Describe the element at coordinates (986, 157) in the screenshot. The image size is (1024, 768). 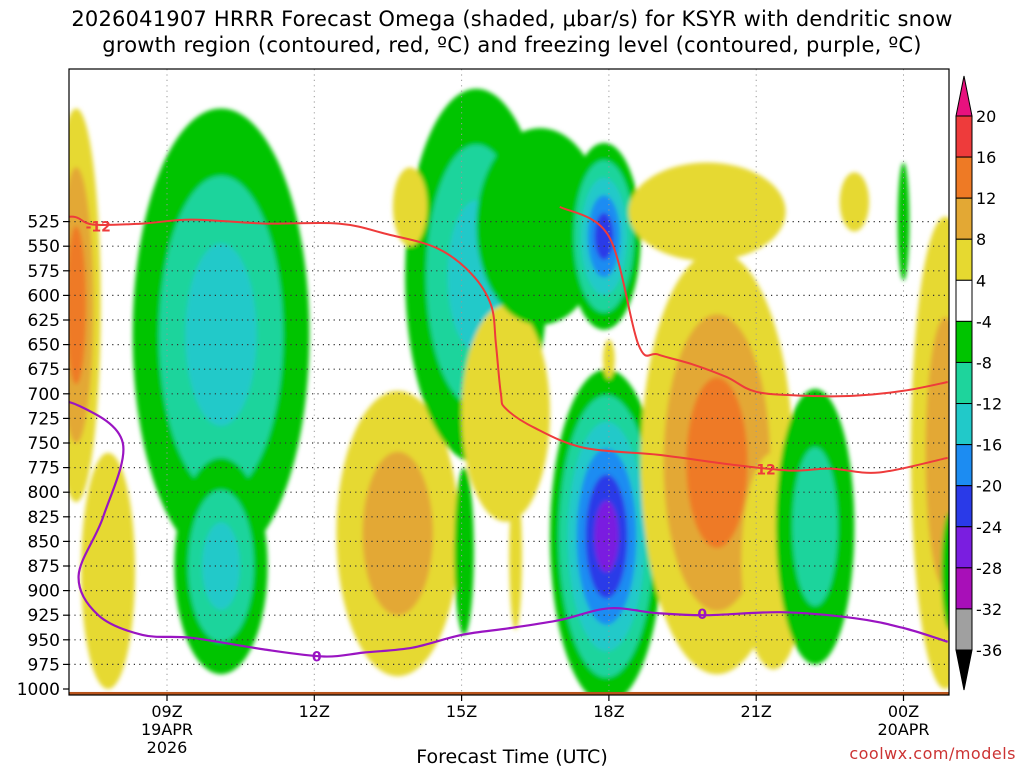
I see `colorbar-label-1: 16` at that location.